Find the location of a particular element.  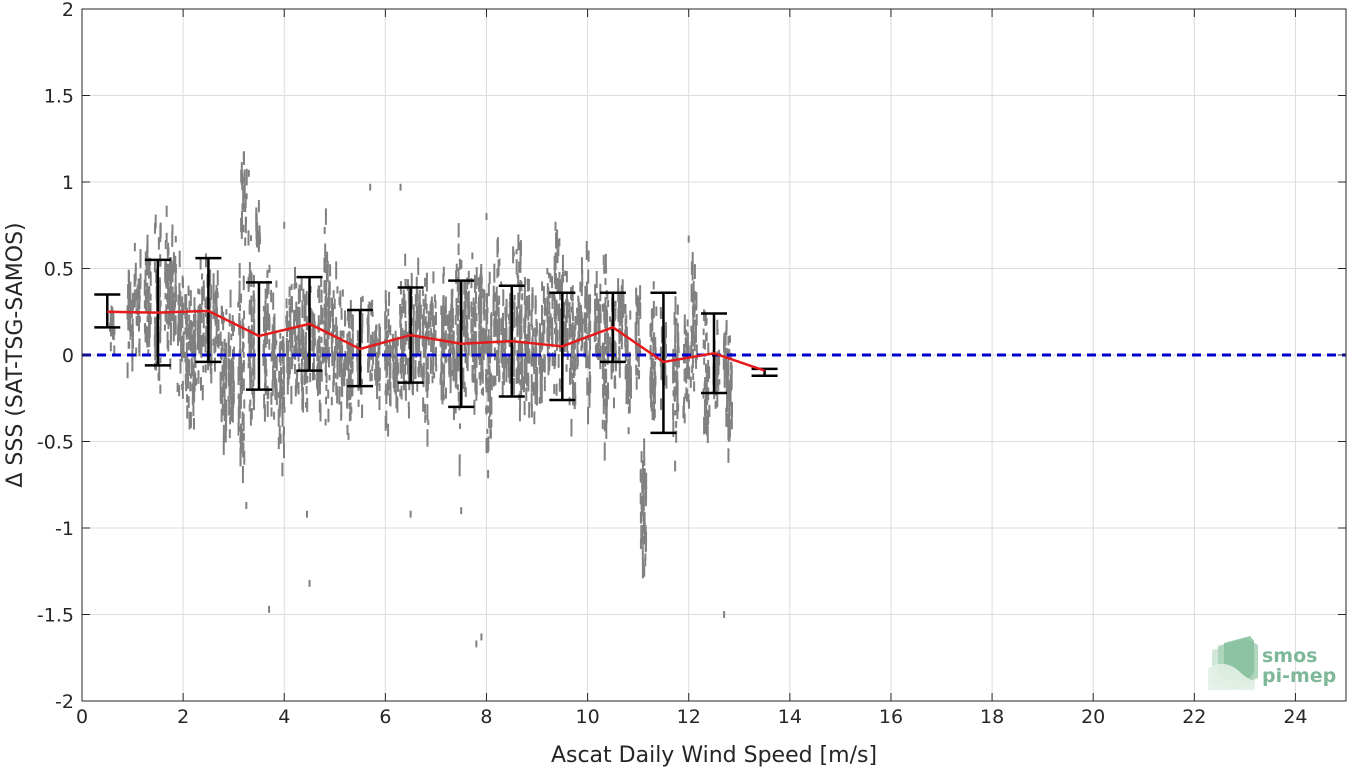

logo-text-smos: smos is located at coordinates (1289, 656).